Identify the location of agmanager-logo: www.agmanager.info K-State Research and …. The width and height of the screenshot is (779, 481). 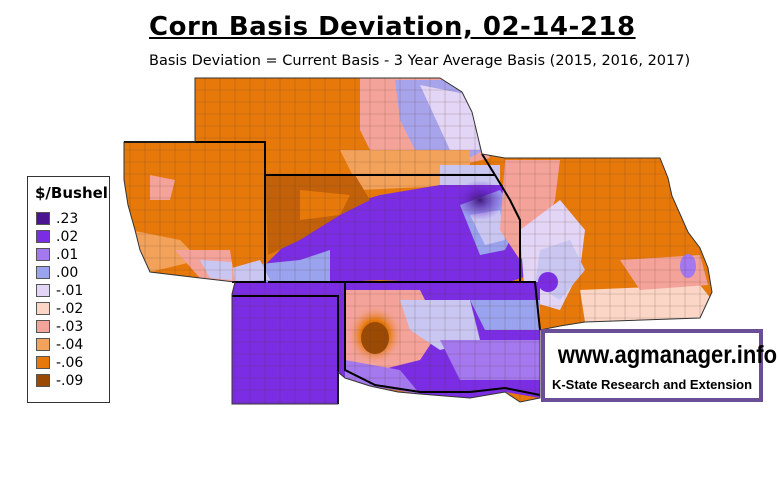
(659, 365).